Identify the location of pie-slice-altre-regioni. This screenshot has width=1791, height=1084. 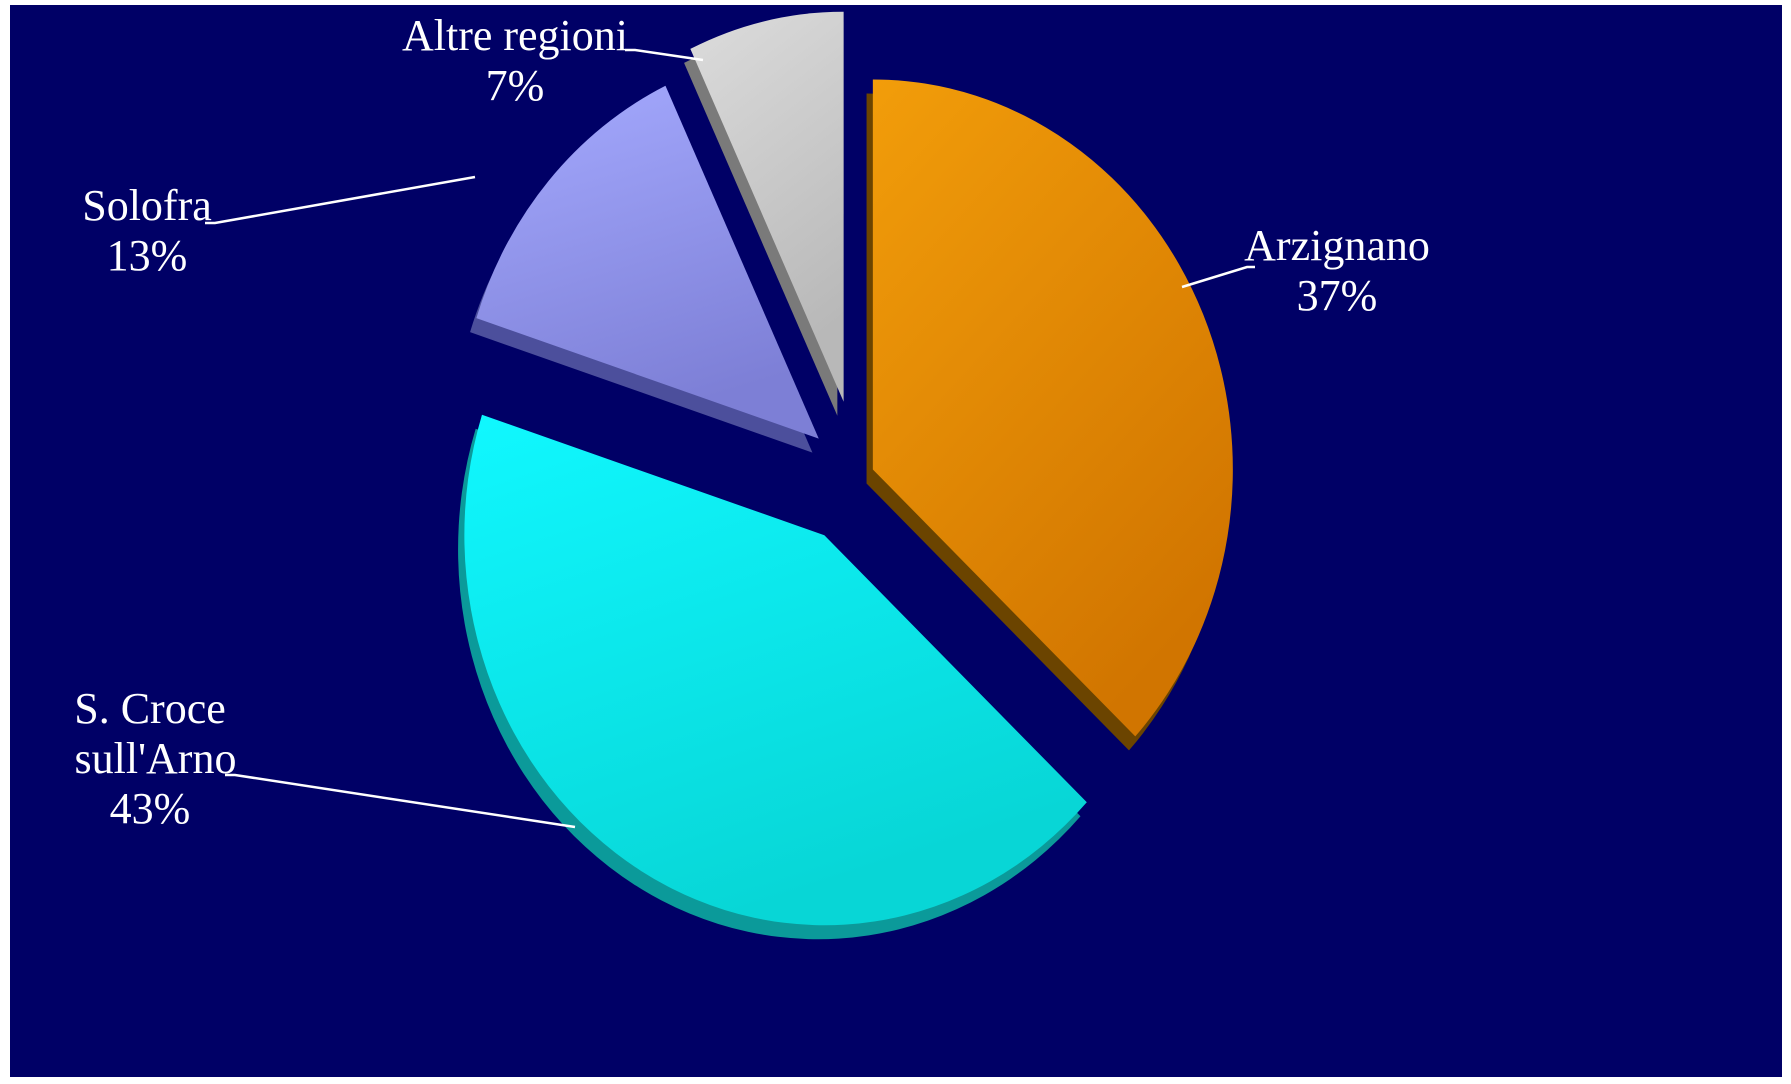
(767, 206).